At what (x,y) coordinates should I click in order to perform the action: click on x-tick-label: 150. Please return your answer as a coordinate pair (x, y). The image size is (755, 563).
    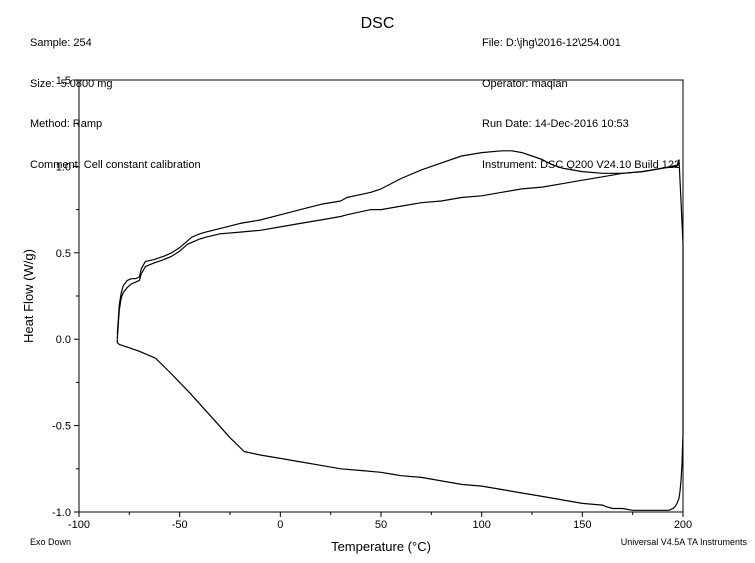
    Looking at the image, I should click on (582, 525).